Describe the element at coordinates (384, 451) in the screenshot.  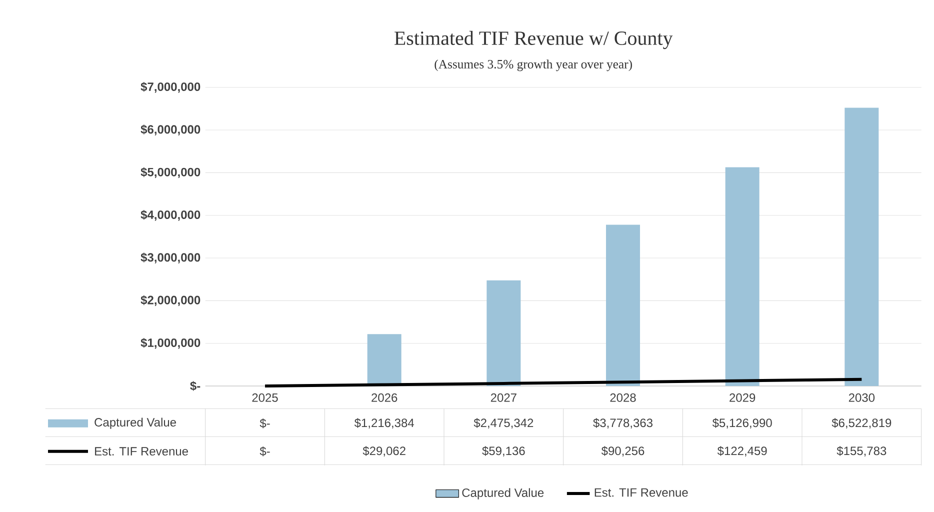
I see `data-label: $29,062` at that location.